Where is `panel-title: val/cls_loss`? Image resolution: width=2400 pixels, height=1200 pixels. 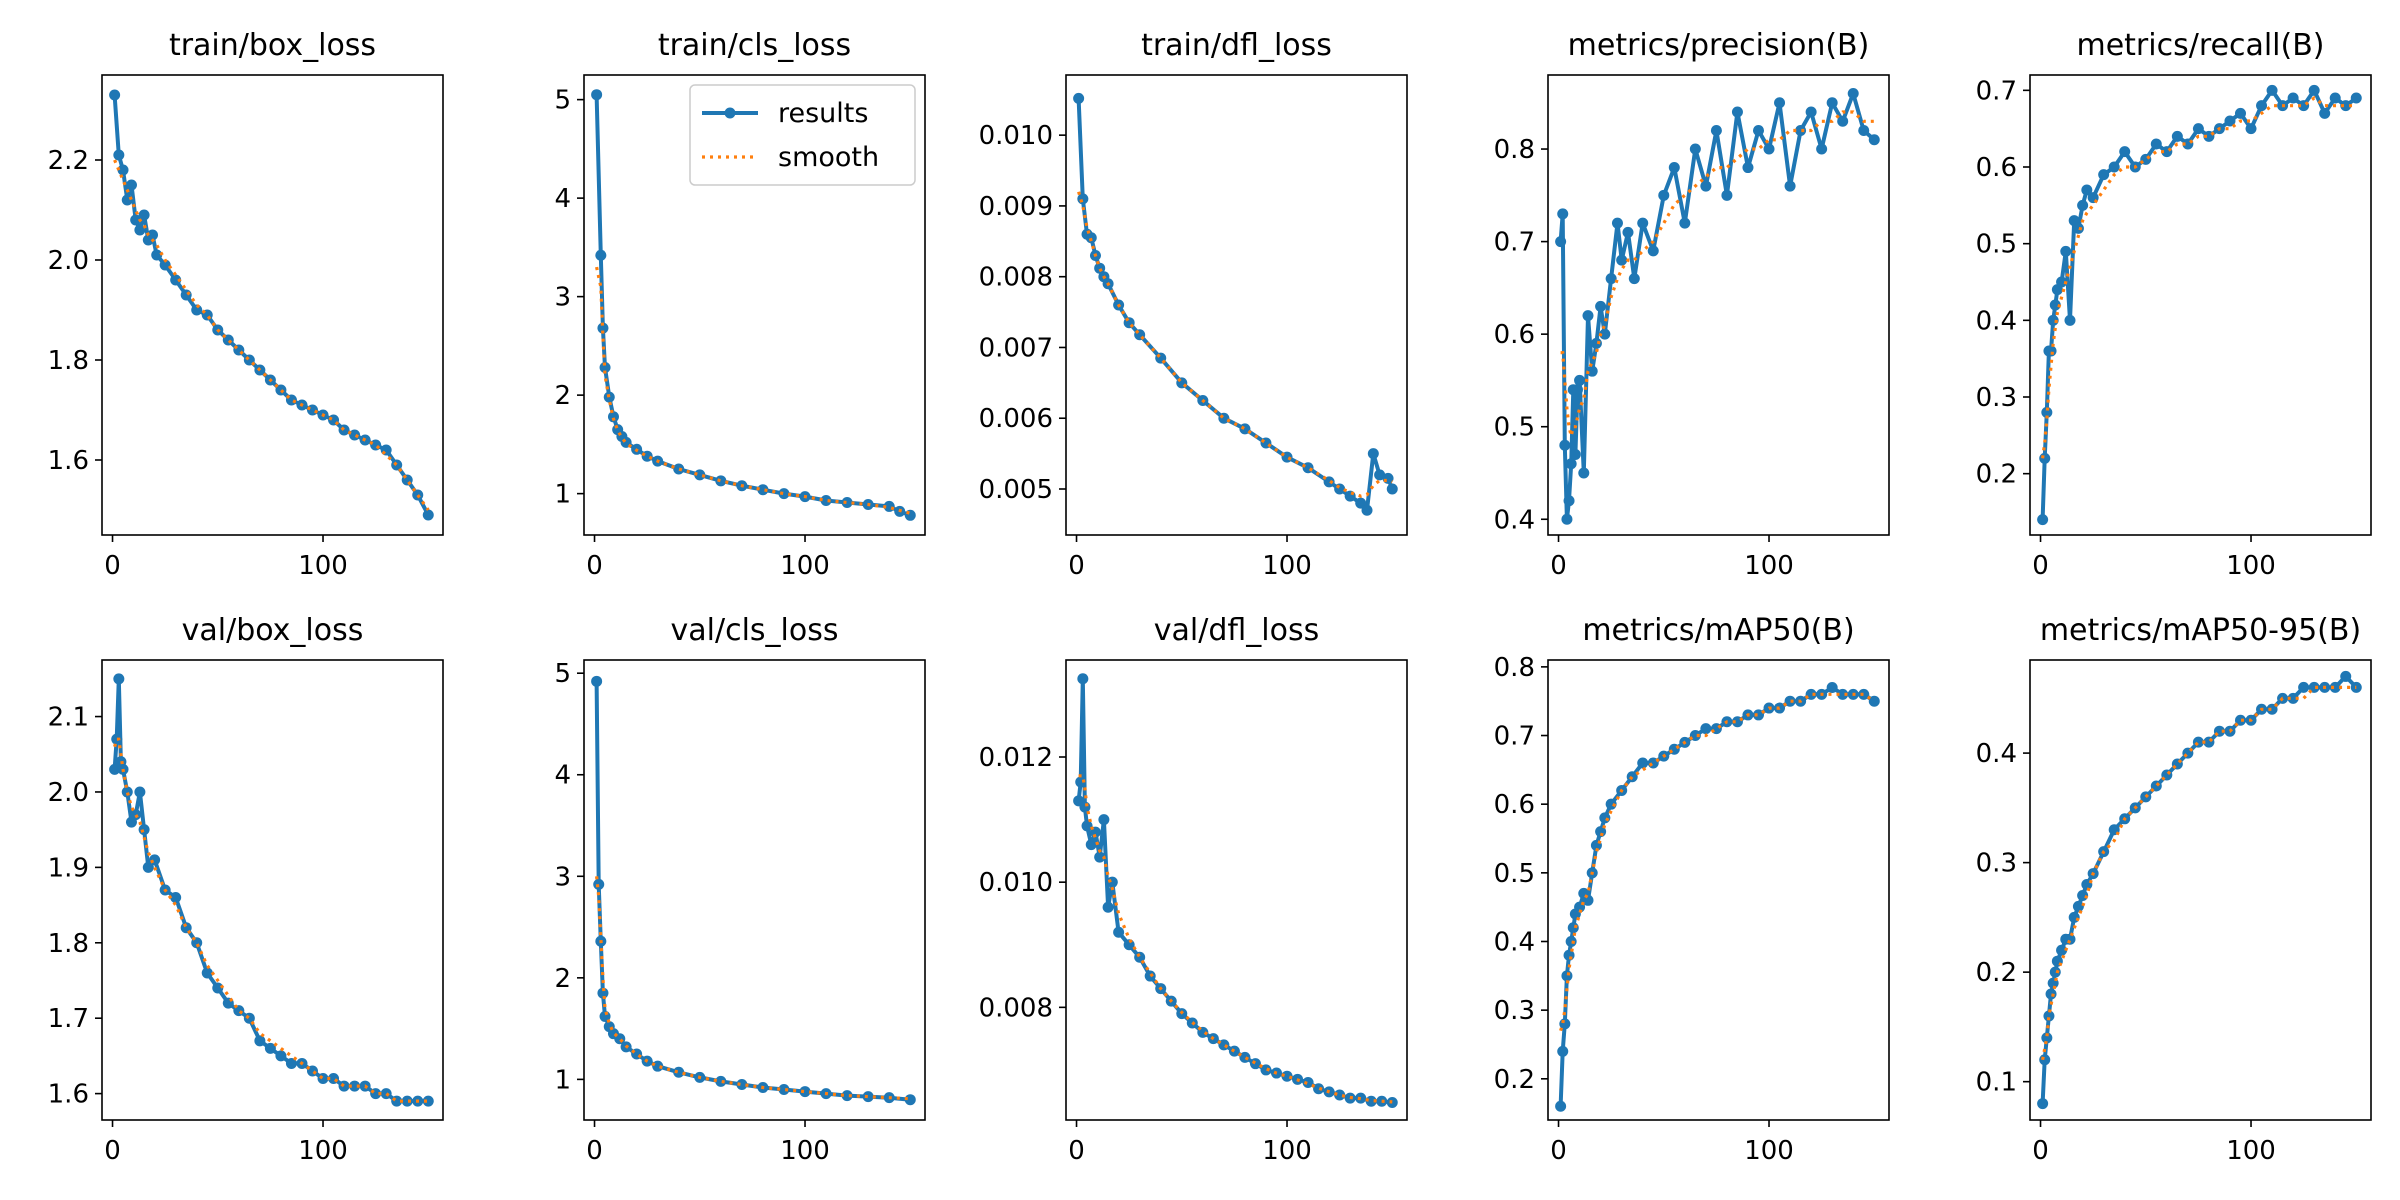
panel-title: val/cls_loss is located at coordinates (755, 630).